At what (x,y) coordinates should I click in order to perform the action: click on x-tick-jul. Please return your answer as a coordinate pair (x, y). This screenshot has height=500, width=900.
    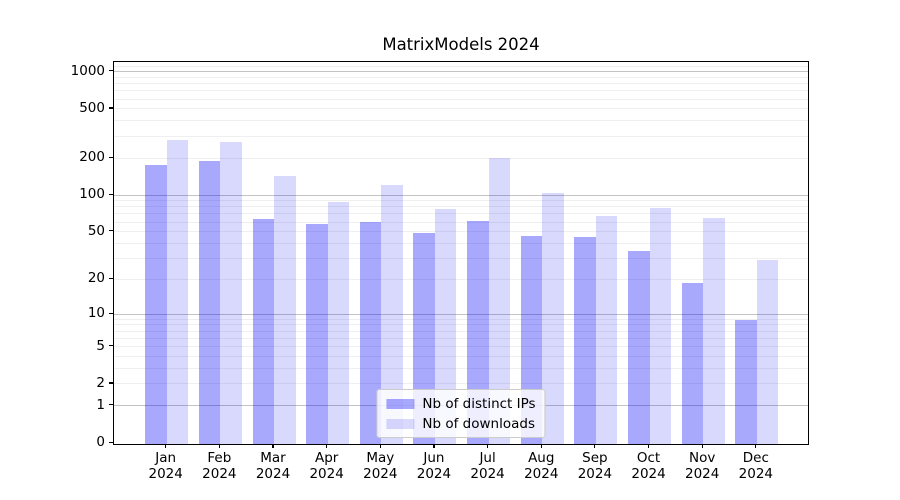
    Looking at the image, I should click on (488, 445).